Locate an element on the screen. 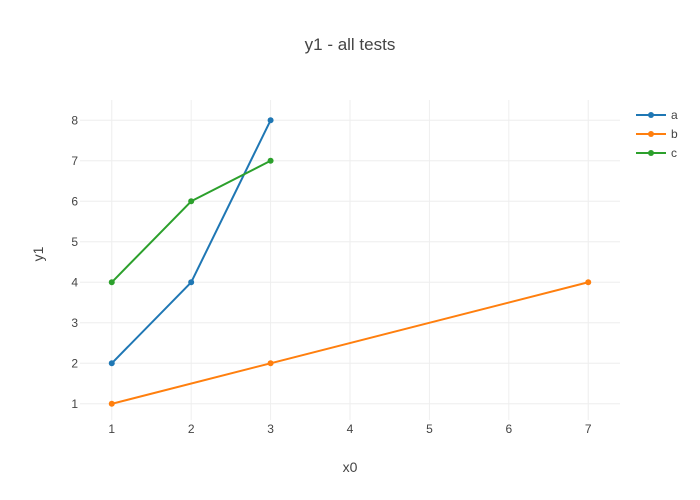 Image resolution: width=700 pixels, height=500 pixels. x-tick-label: 5 is located at coordinates (429, 429).